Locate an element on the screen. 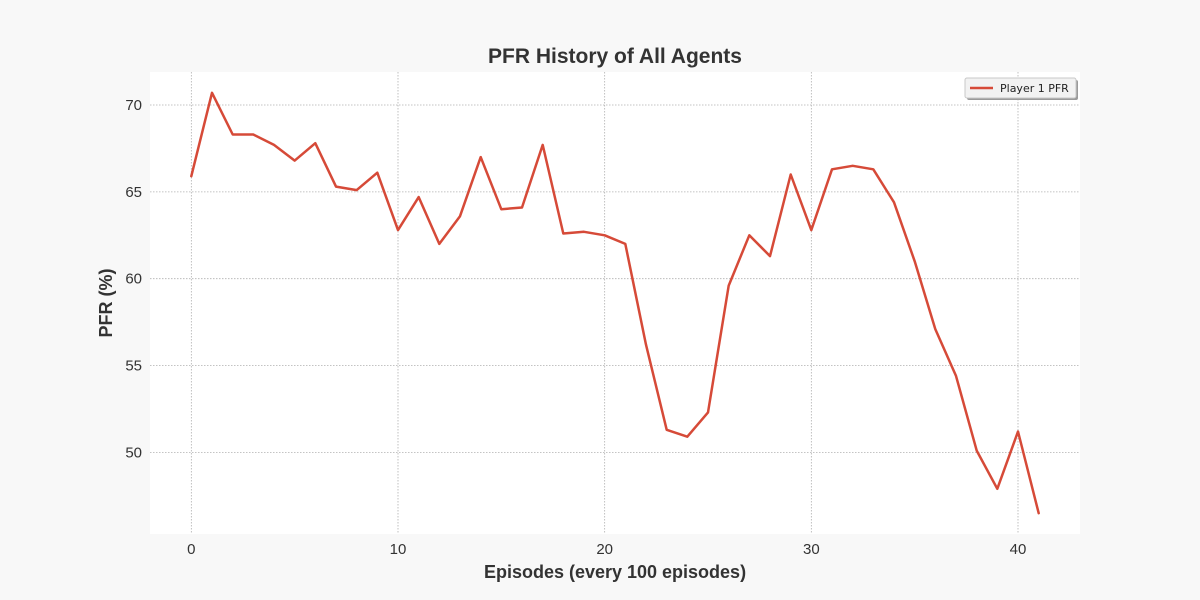 This screenshot has height=600, width=1200. y-tick-label: 60 is located at coordinates (133, 279).